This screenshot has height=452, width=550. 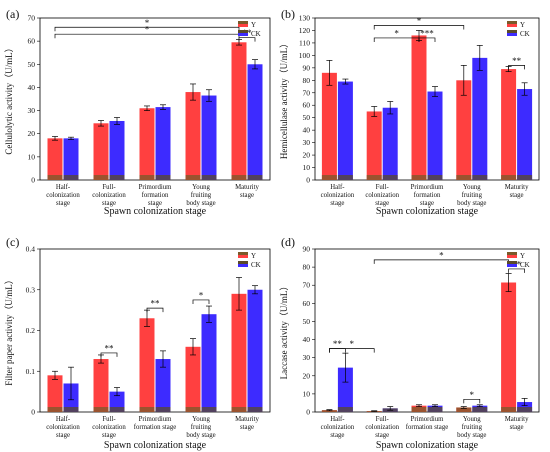 I want to click on y-tick-label: 0, so click(x=308, y=412).